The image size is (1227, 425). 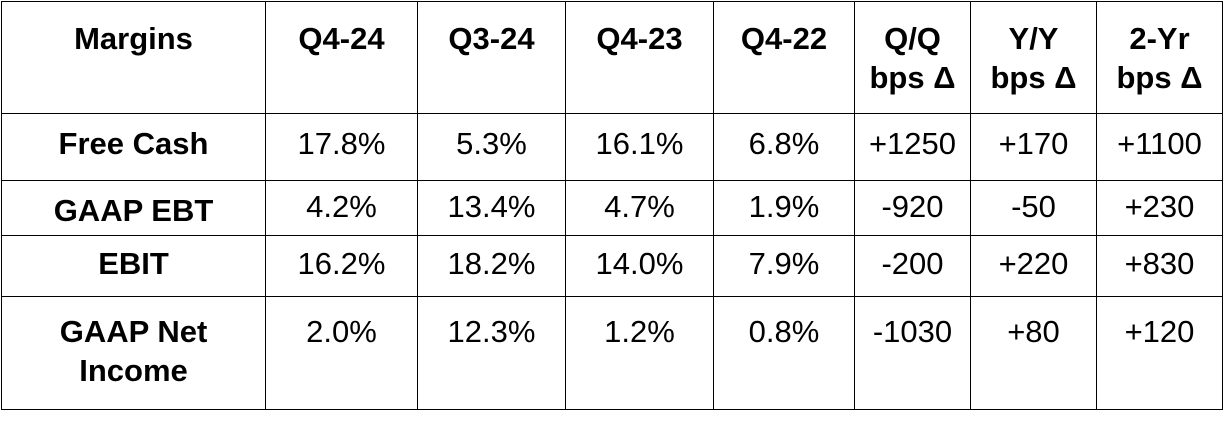 What do you see at coordinates (491, 147) in the screenshot?
I see `table-cell: 5.3%` at bounding box center [491, 147].